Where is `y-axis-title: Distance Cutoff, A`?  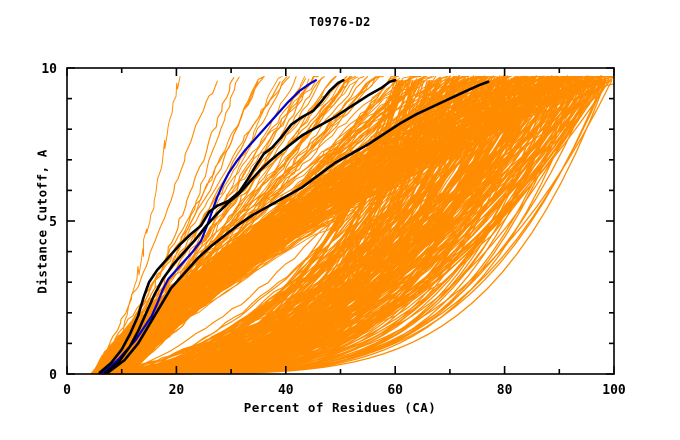 y-axis-title: Distance Cutoff, A is located at coordinates (42, 221).